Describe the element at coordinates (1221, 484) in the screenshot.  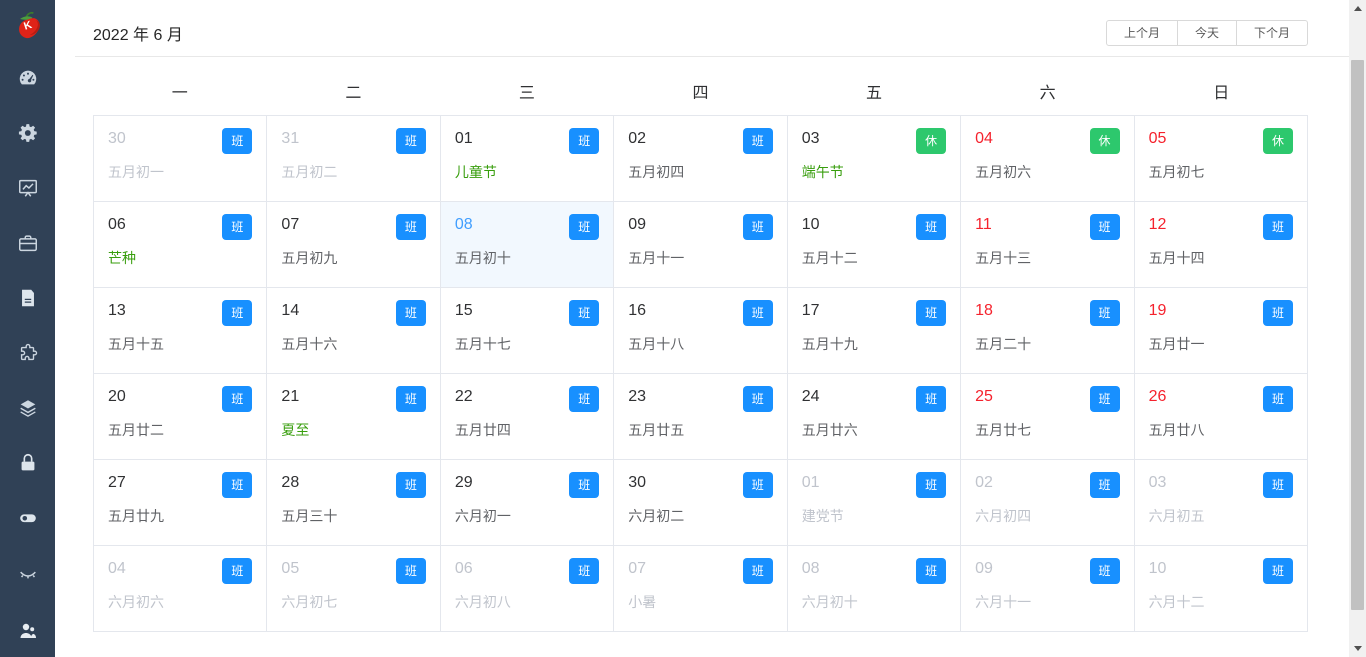
I see `day-cell-top: 03 班` at that location.